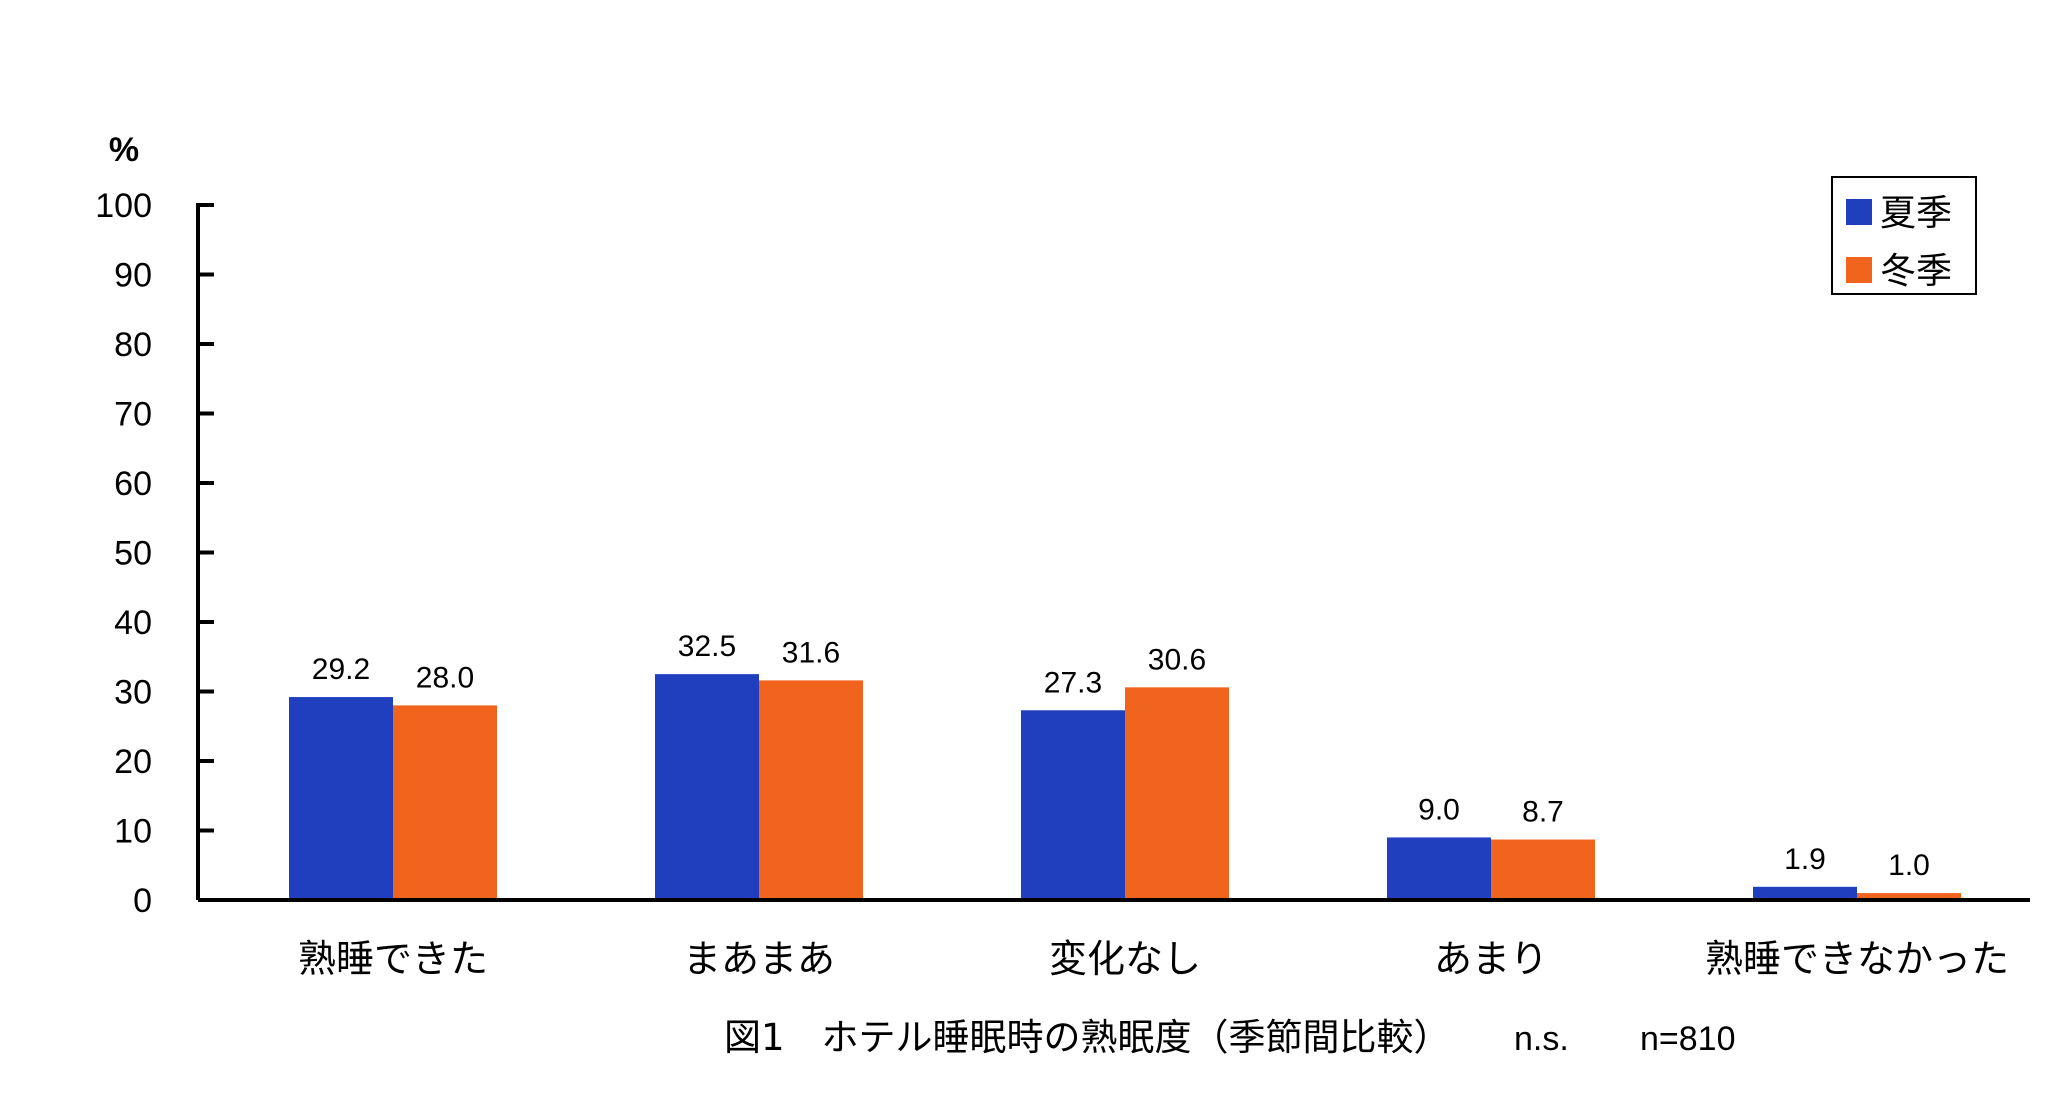  Describe the element at coordinates (133, 623) in the screenshot. I see `y-tick-label: 40` at that location.